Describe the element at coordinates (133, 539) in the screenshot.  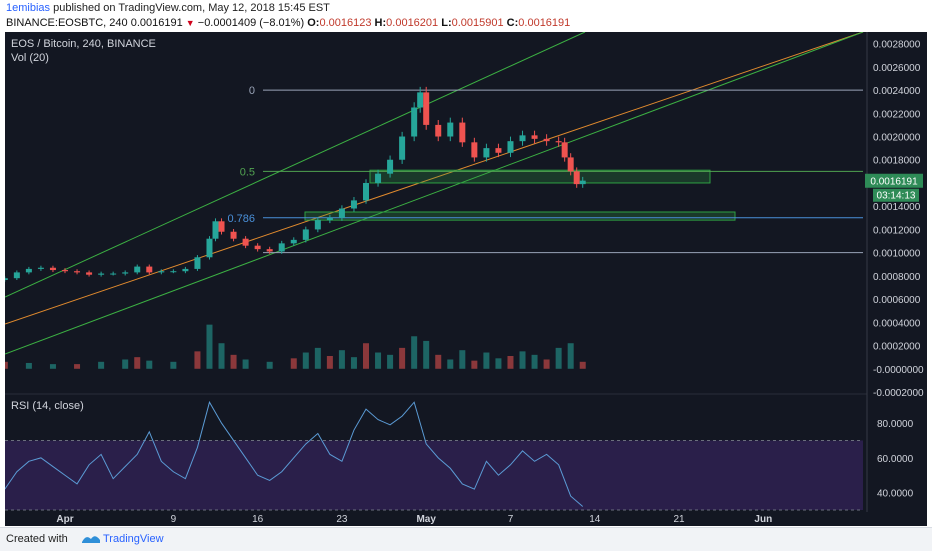
I see `tradingview-link: TradingView` at that location.